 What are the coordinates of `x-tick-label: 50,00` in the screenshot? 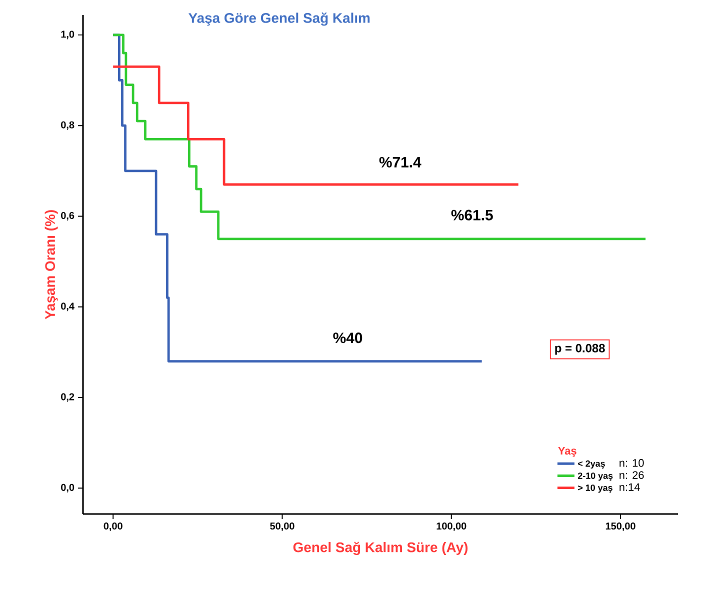 It's located at (282, 527).